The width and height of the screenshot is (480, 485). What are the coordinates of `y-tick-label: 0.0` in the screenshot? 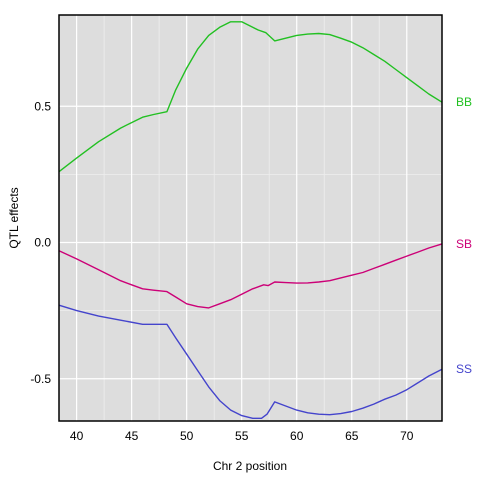 It's located at (42, 243).